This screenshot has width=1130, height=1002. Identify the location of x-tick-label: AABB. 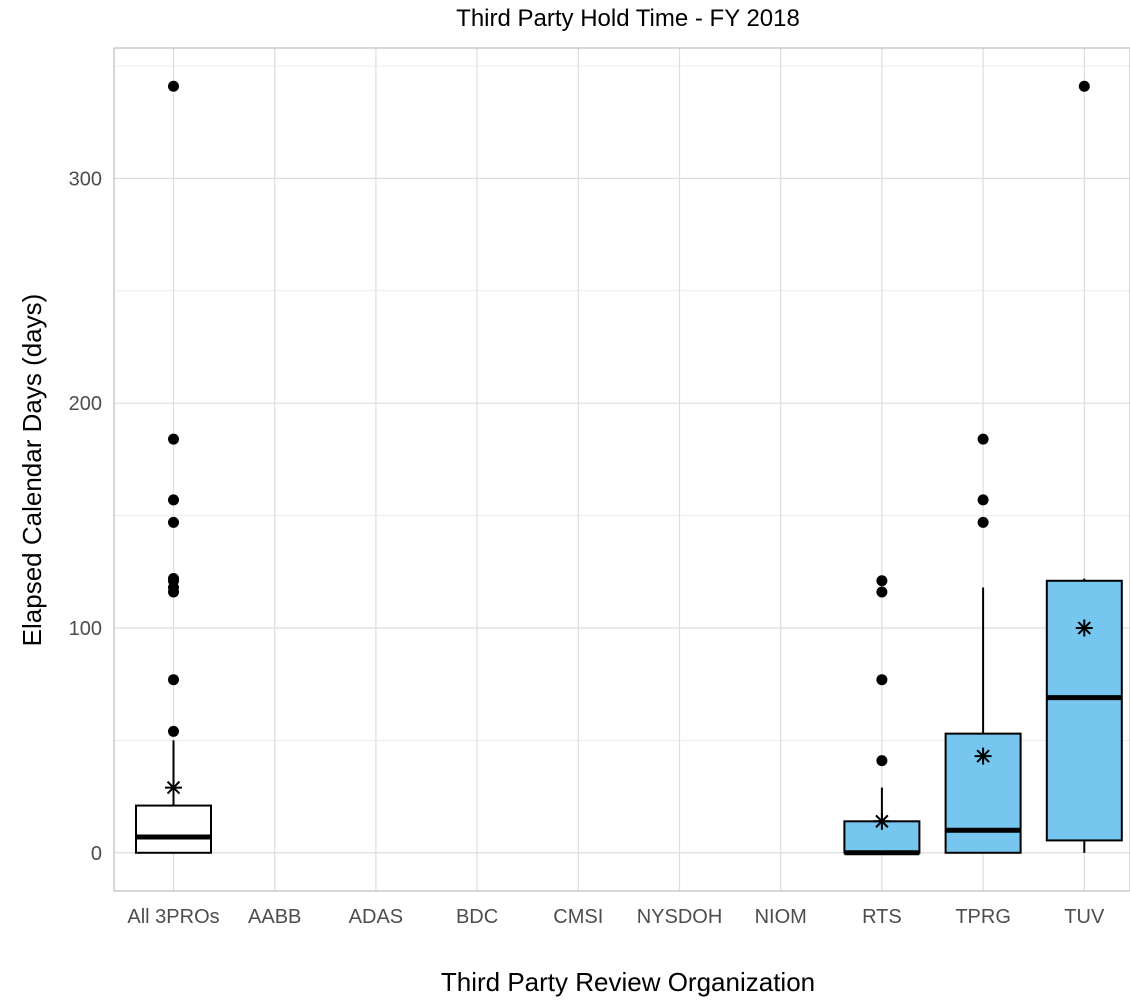
(274, 917).